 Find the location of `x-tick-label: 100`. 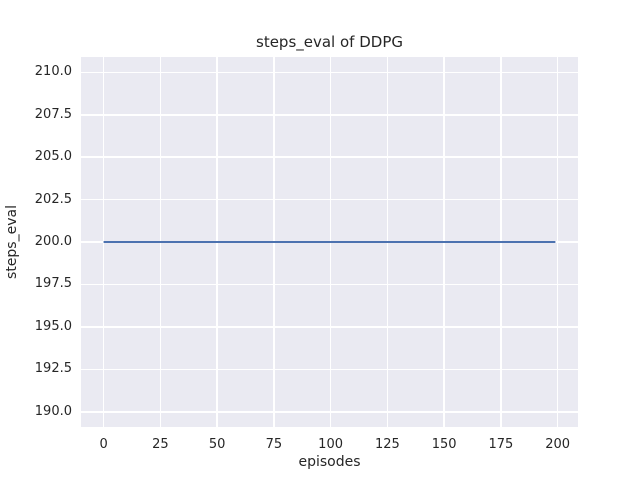

x-tick-label: 100 is located at coordinates (330, 444).